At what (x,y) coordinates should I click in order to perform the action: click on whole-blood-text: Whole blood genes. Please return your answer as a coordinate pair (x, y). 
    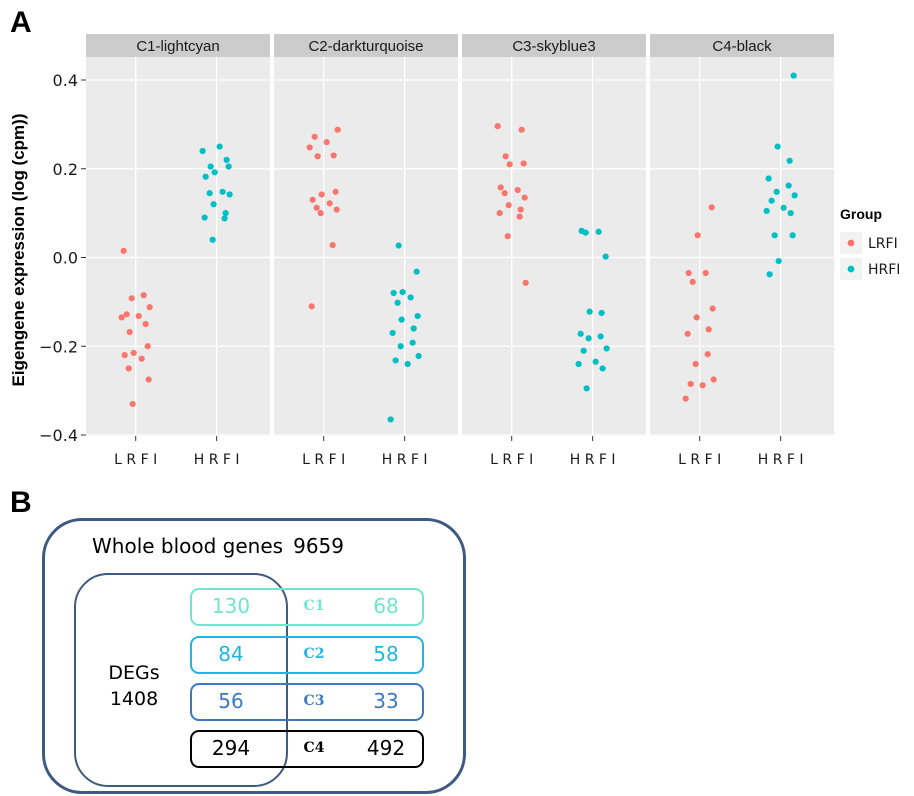
    Looking at the image, I should click on (188, 546).